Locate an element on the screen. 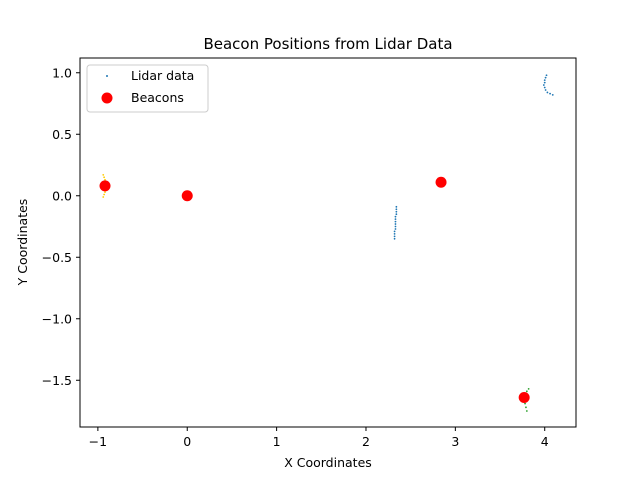  x-tick-label: 0 is located at coordinates (187, 441).